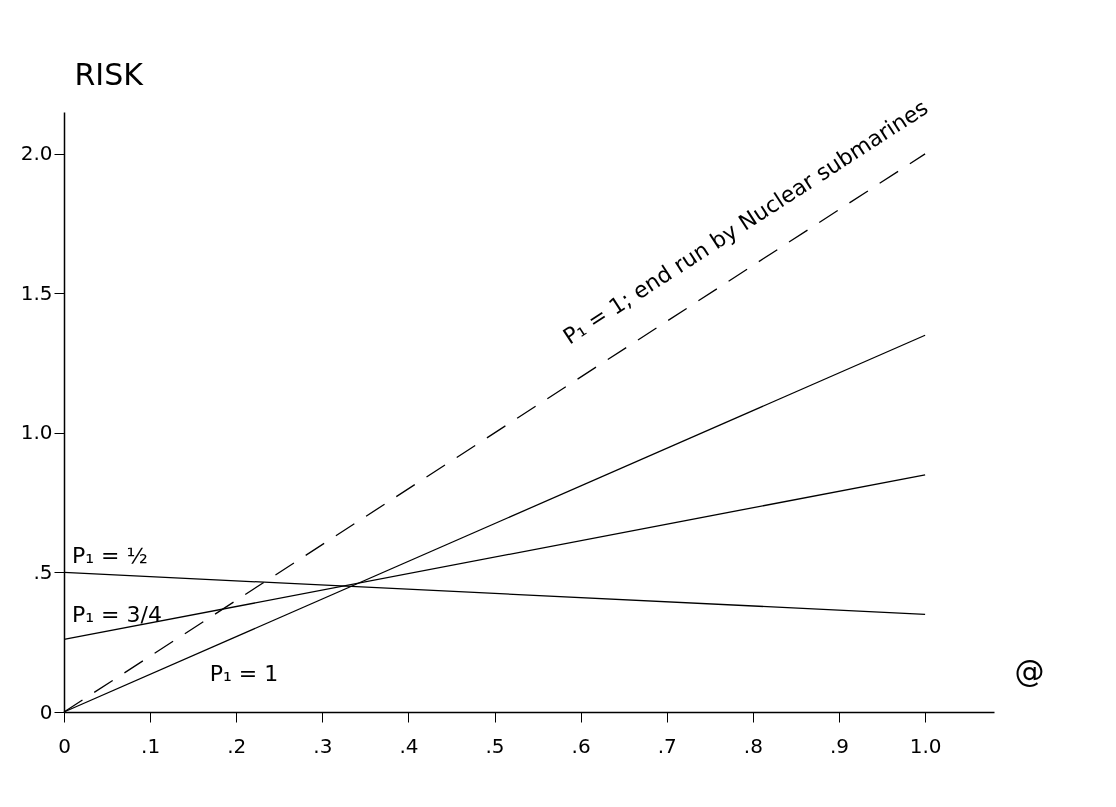  What do you see at coordinates (36, 292) in the screenshot?
I see `y-tick-label: 1.5` at bounding box center [36, 292].